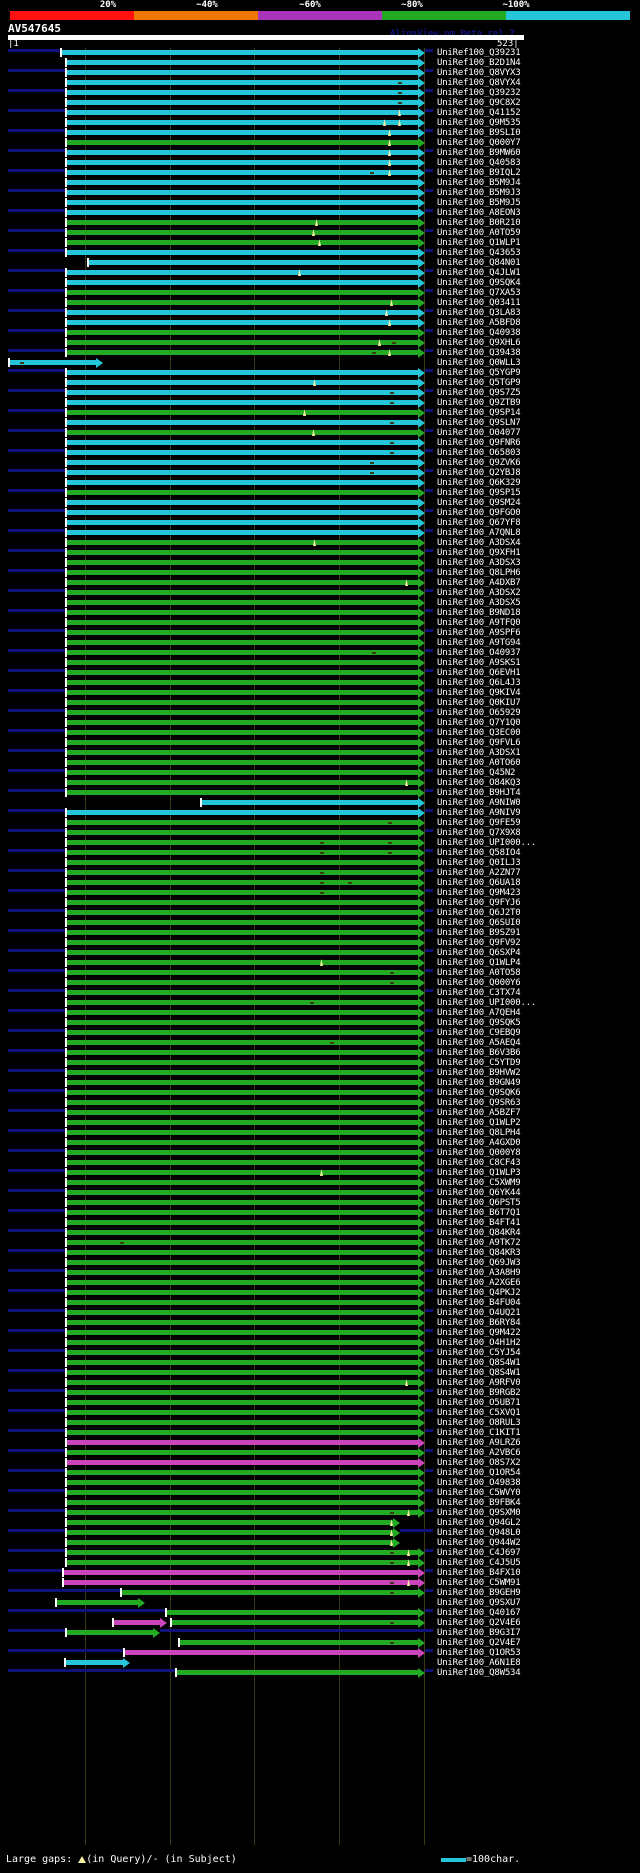  Describe the element at coordinates (479, 113) in the screenshot. I see `hit-accession-label: UniRef100_Q41152` at that location.